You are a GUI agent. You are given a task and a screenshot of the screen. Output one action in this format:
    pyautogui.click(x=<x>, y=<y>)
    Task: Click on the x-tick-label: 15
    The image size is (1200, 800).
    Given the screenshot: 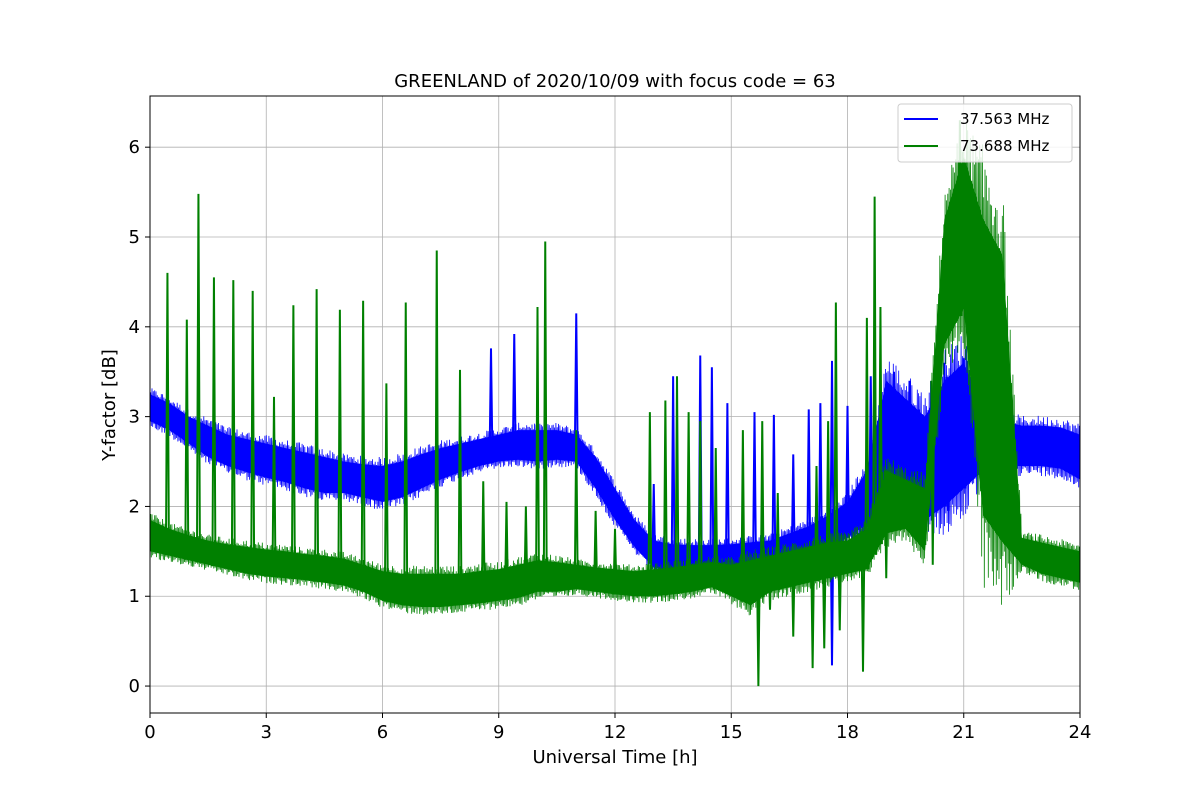 What is the action you would take?
    pyautogui.click(x=731, y=732)
    